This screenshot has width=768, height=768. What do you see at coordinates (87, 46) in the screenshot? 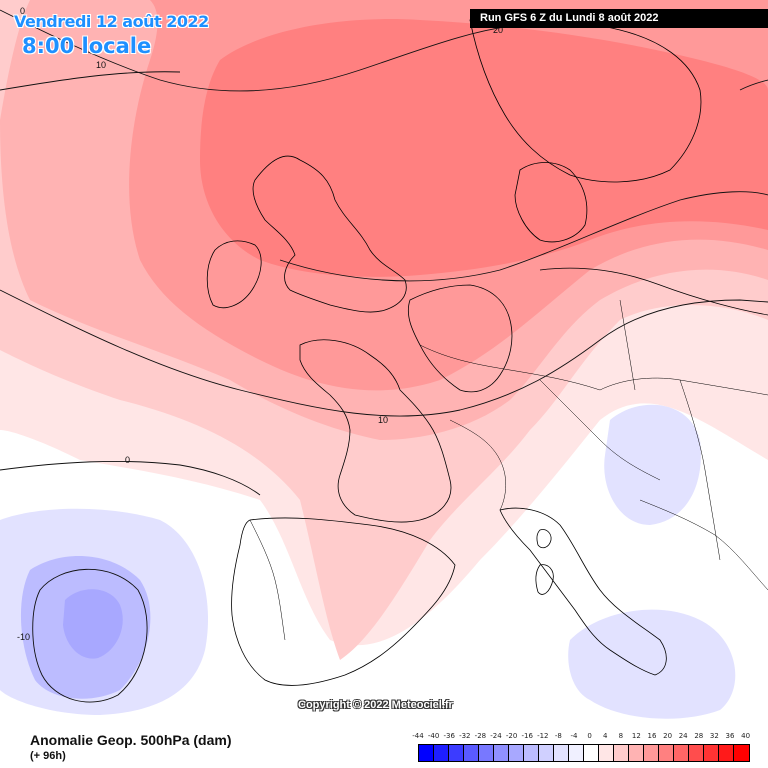
I see `valid-time-title: 8:00 locale` at bounding box center [87, 46].